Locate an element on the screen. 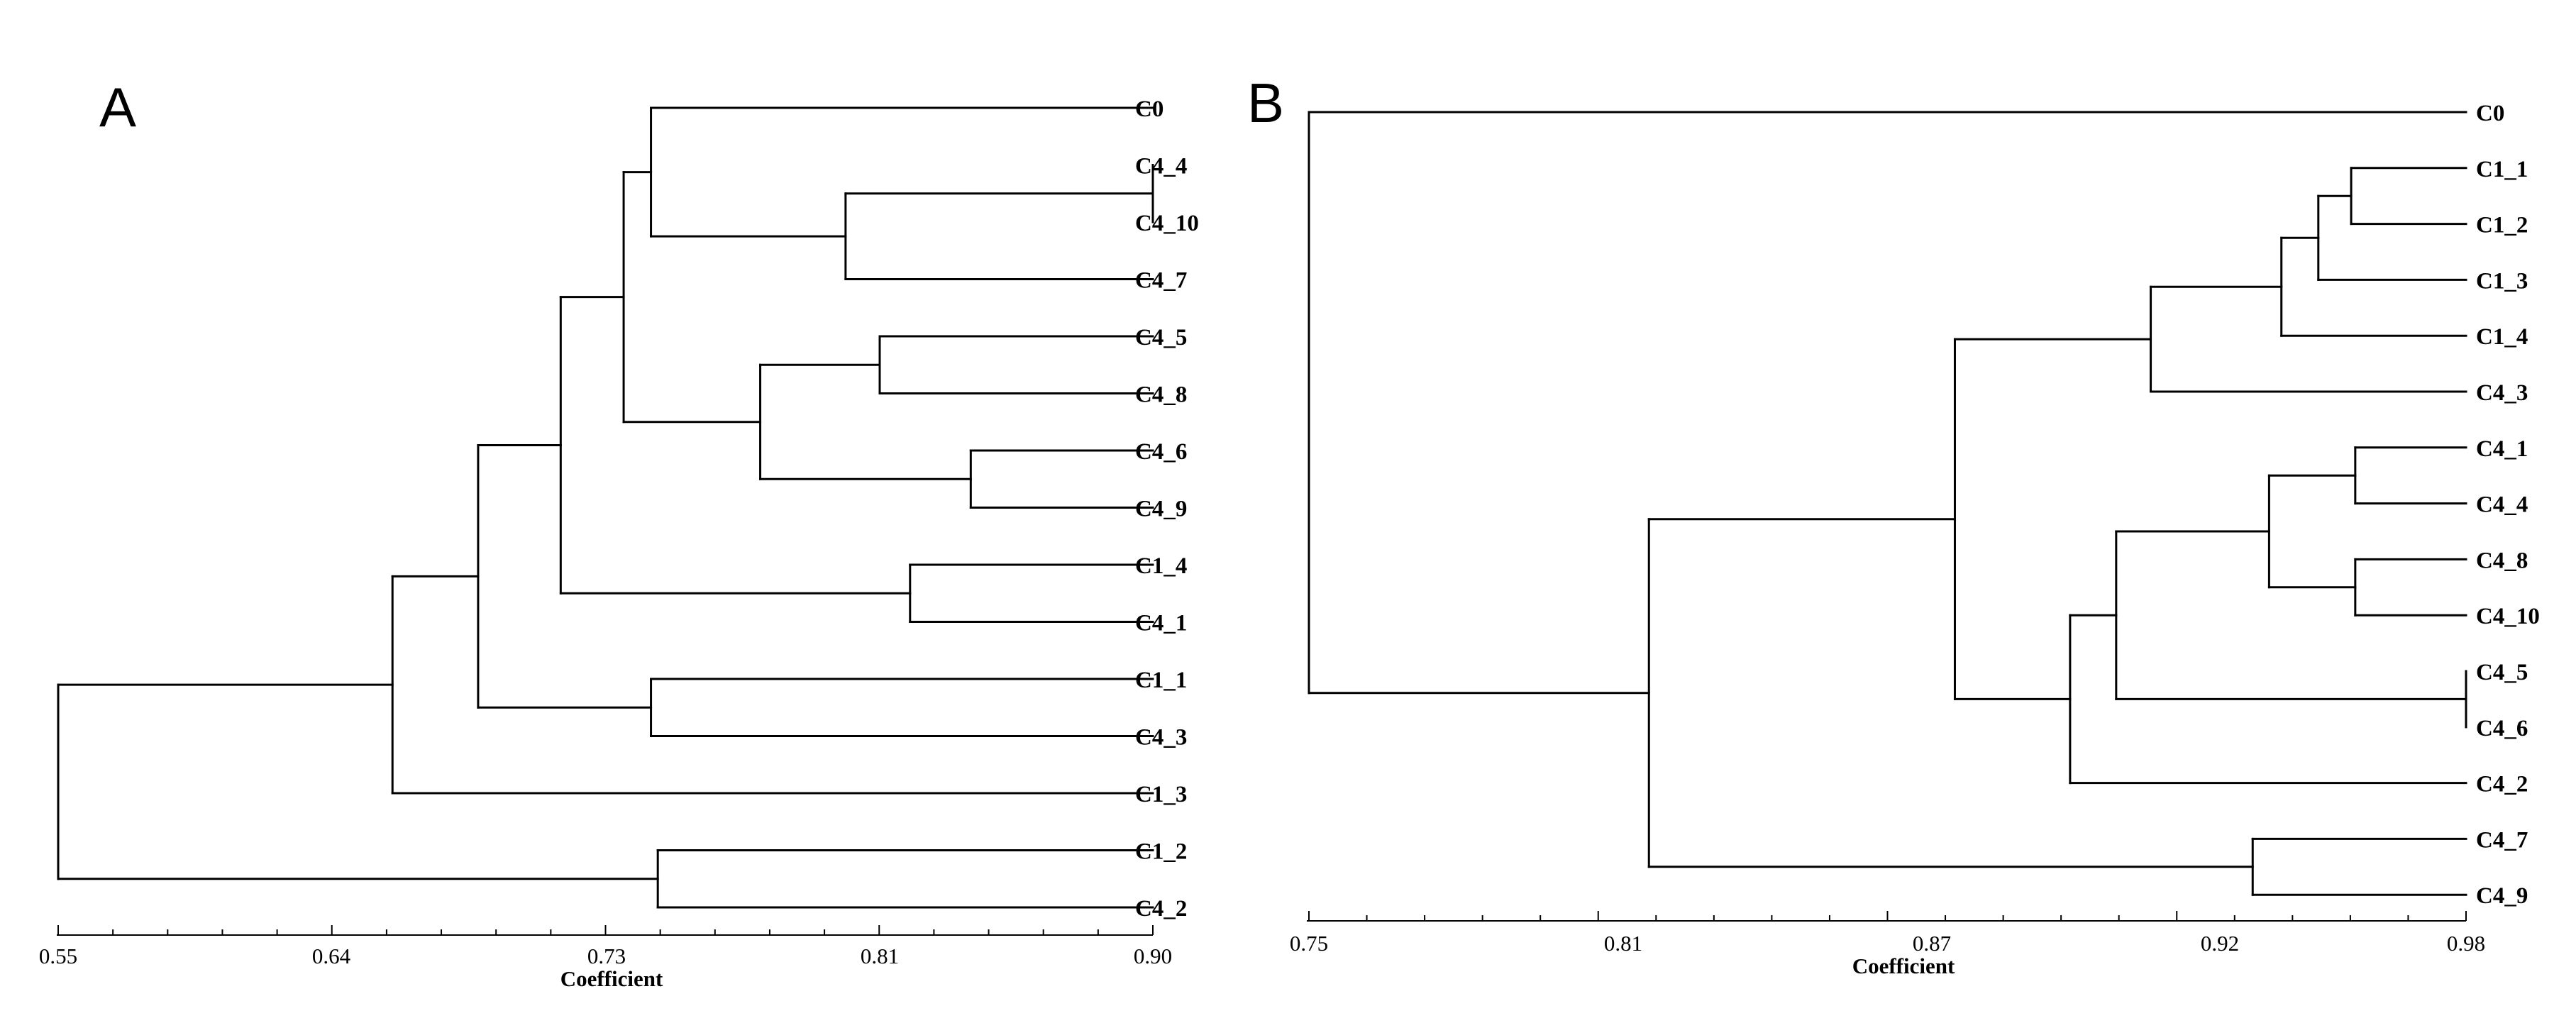 The width and height of the screenshot is (2576, 1028). leaf-label-b-c0: C0 is located at coordinates (2490, 114).